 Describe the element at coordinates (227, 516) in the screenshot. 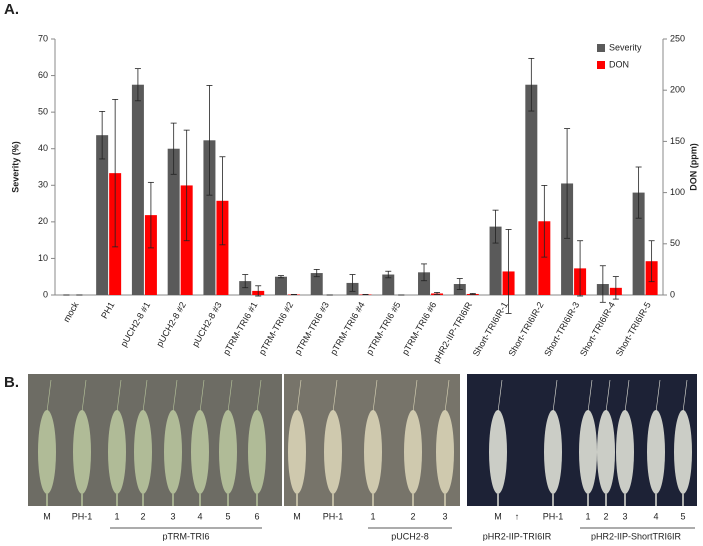

I see `photo-label: 5` at that location.